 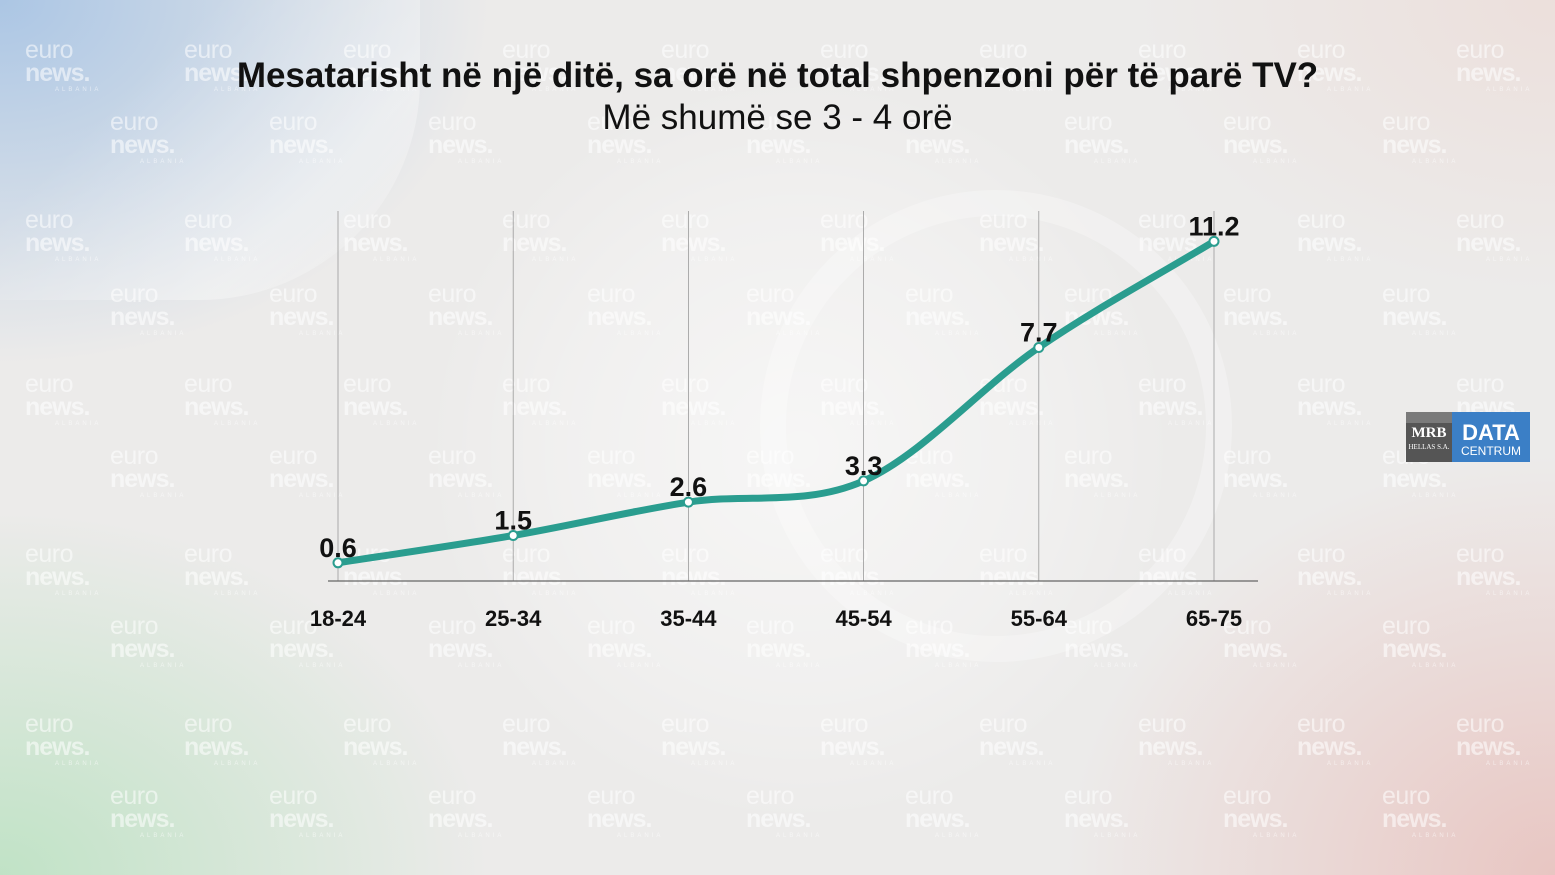 I want to click on data-label: 0.6, so click(x=338, y=548).